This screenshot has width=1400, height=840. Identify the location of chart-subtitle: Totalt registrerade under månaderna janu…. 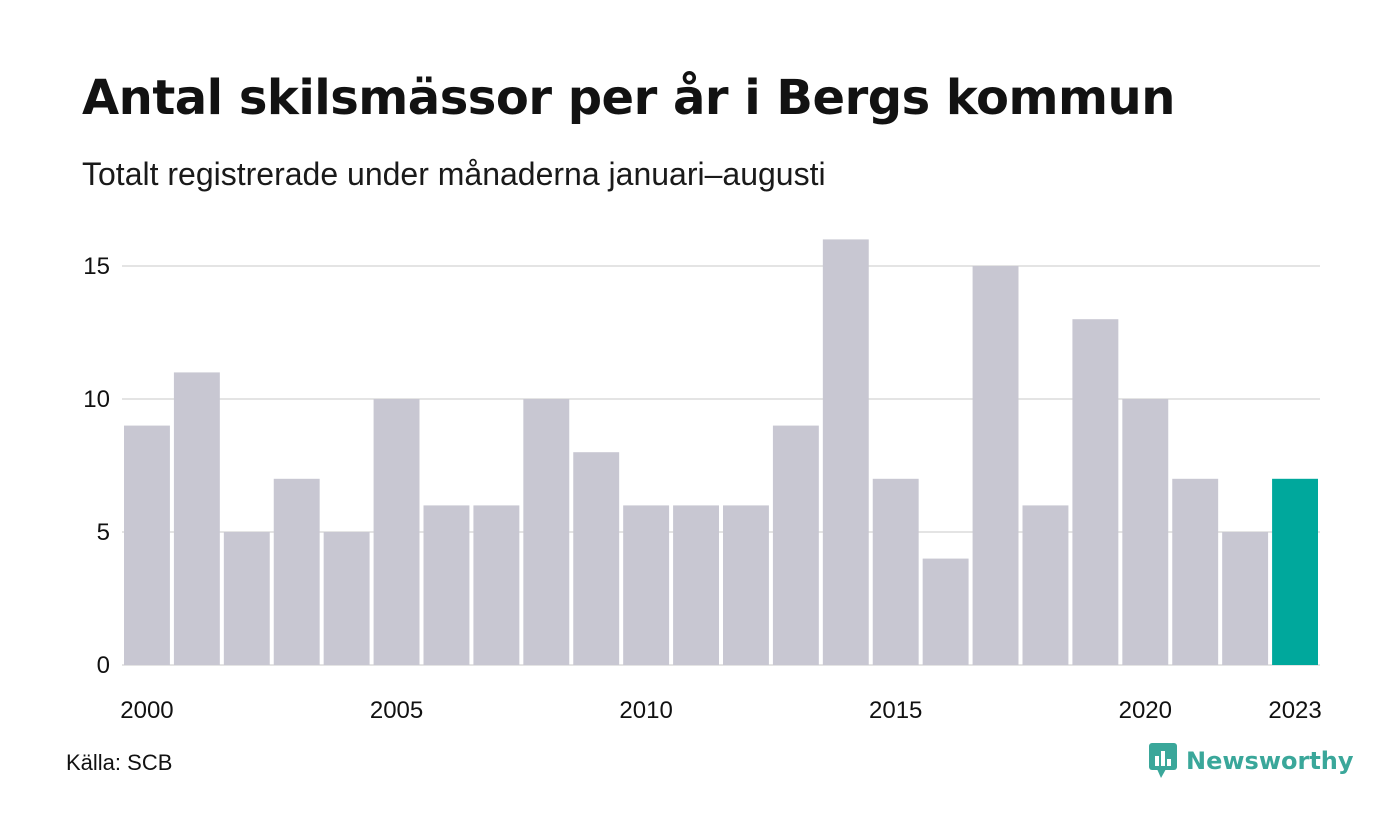
(454, 174).